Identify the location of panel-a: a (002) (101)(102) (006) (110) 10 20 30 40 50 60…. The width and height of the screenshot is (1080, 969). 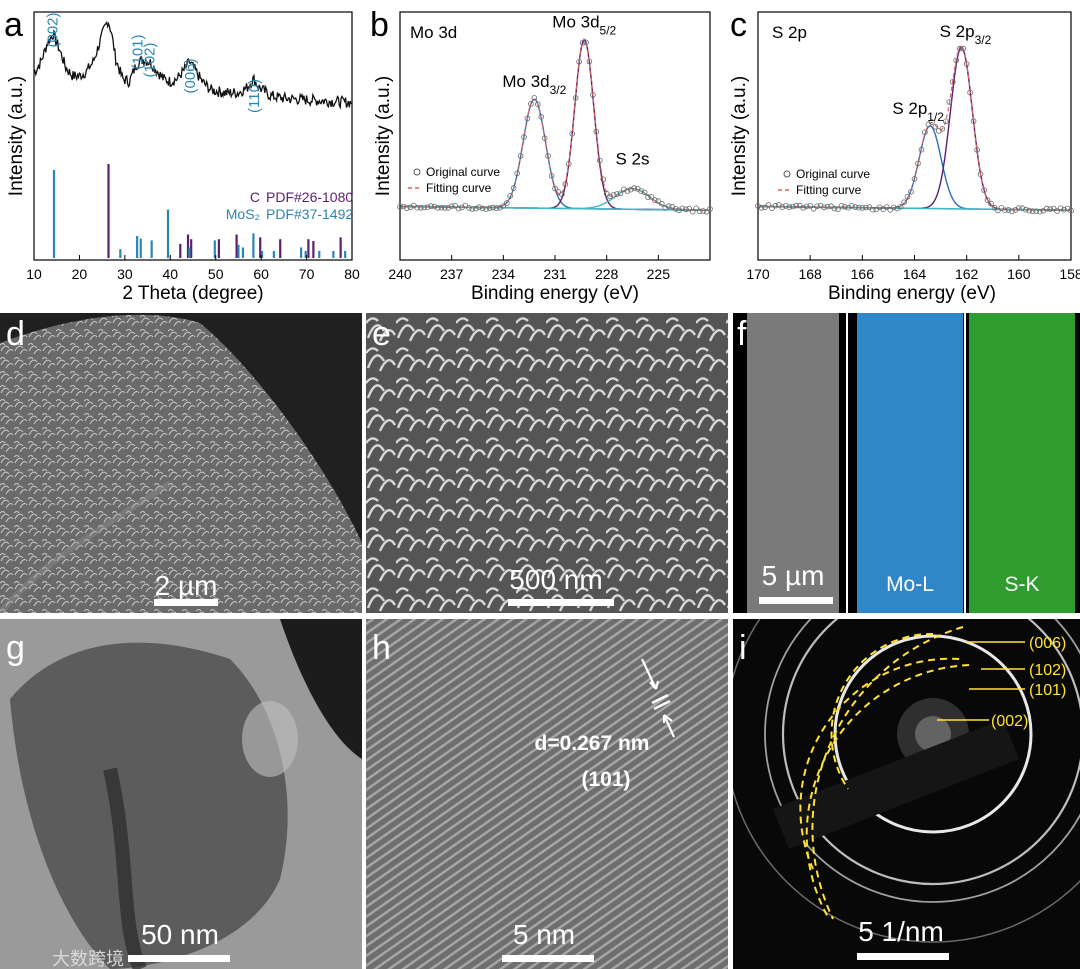
(182, 155).